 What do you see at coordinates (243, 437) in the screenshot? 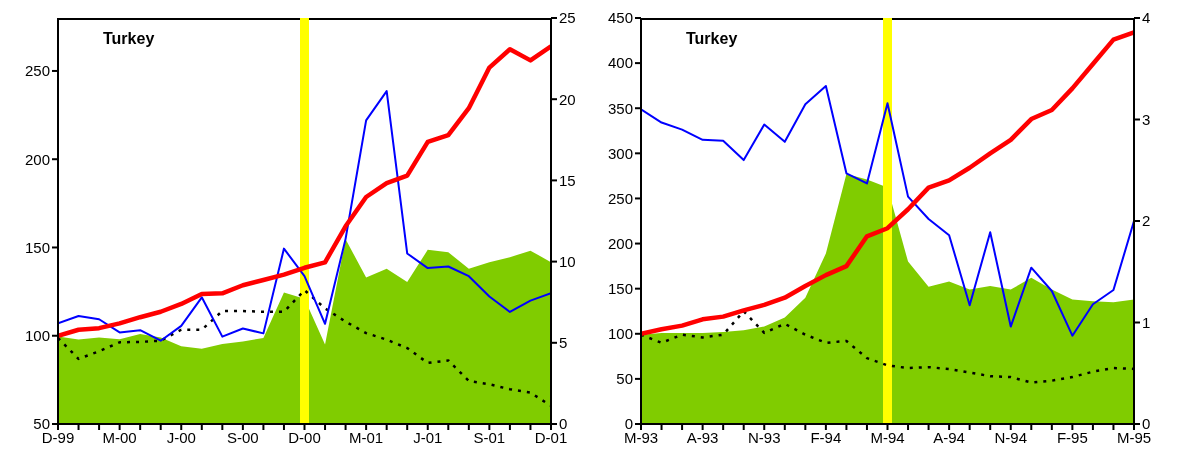
I see `x-tick-label: S-00` at bounding box center [243, 437].